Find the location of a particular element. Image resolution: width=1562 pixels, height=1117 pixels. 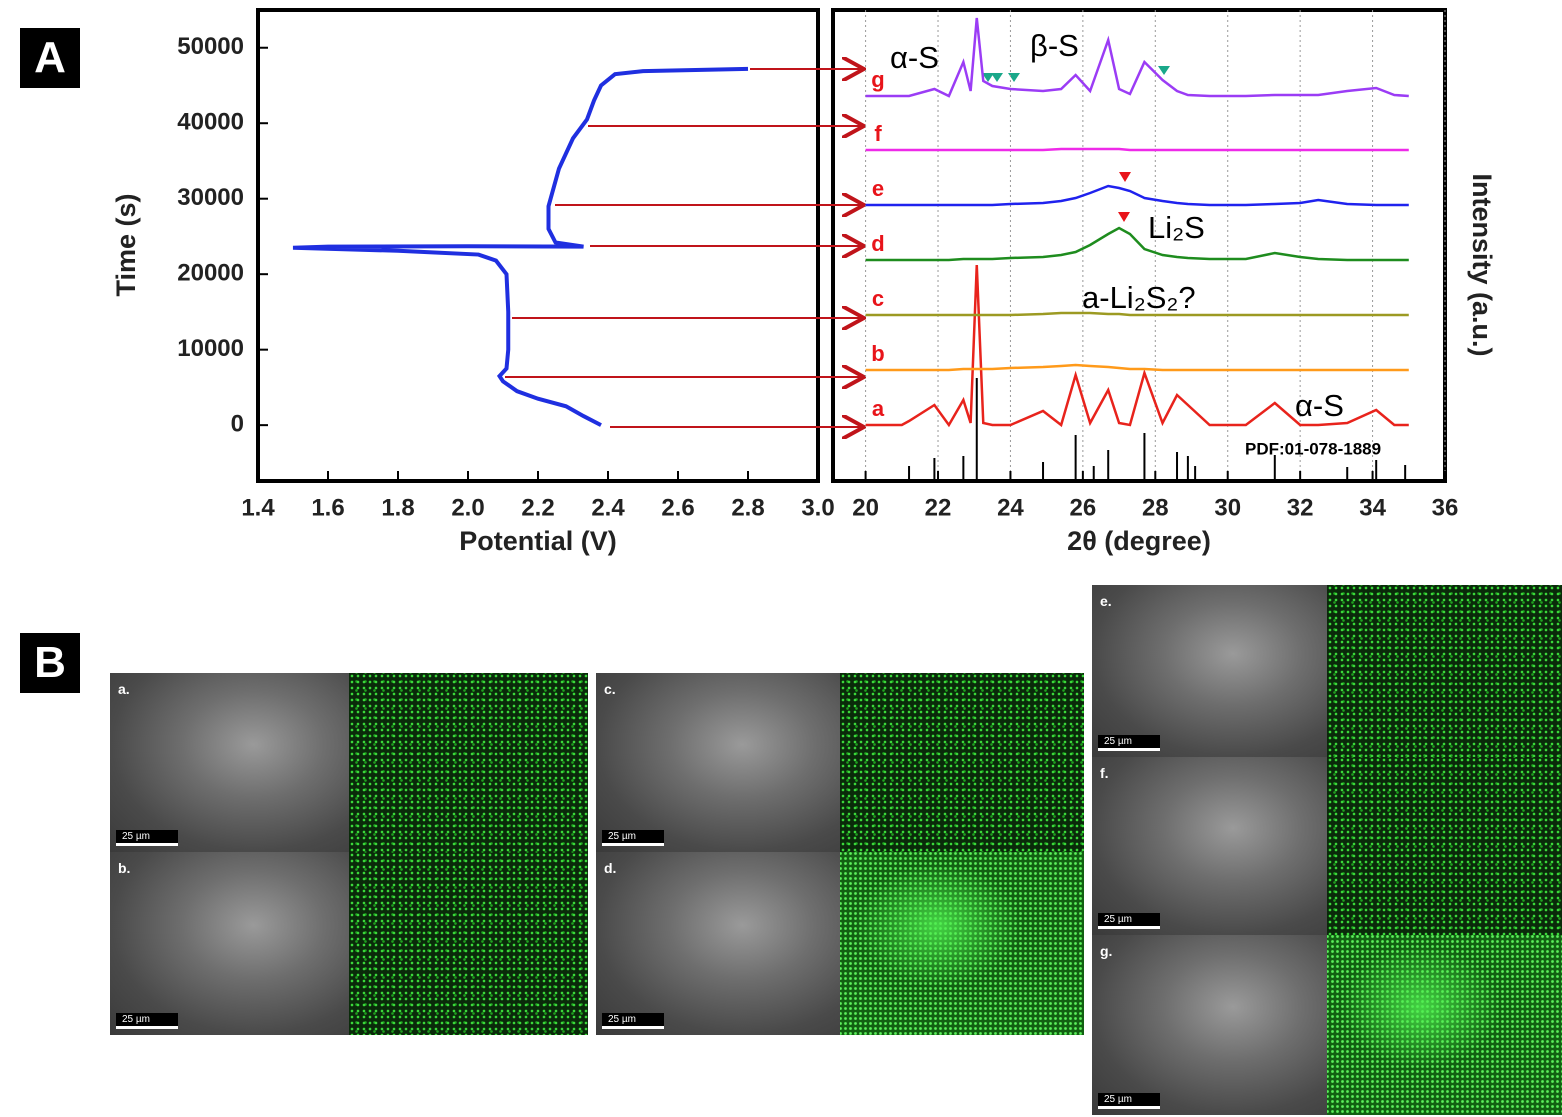

x-tick-label: 22 is located at coordinates (938, 507).